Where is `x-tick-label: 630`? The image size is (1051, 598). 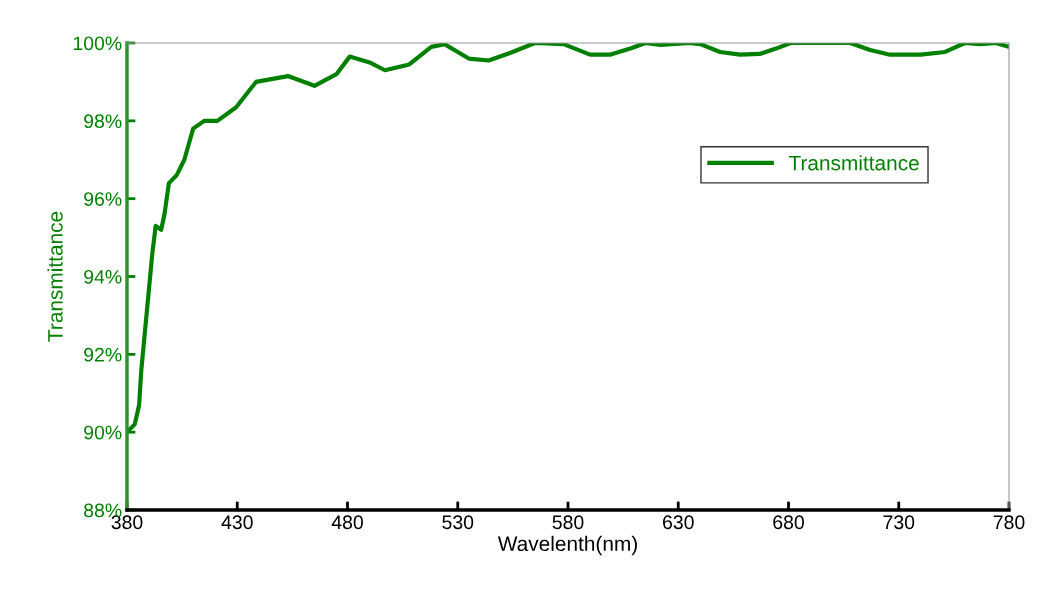 x-tick-label: 630 is located at coordinates (678, 522).